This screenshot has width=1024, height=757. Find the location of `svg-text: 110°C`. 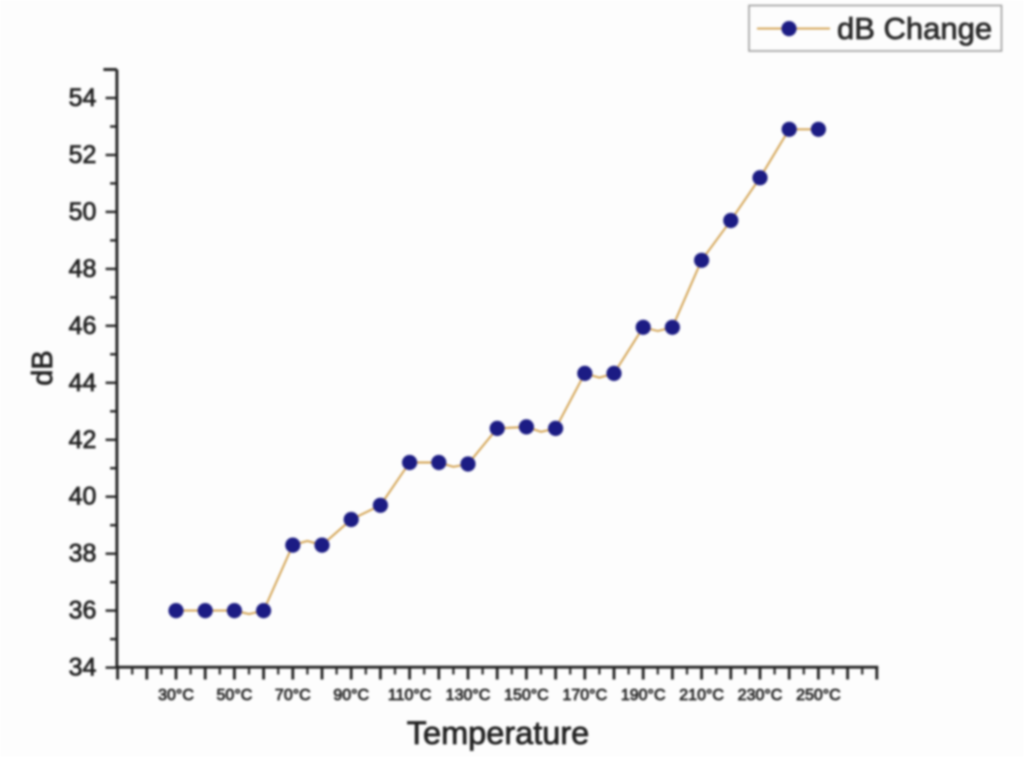

svg-text: 110°C is located at coordinates (409, 695).